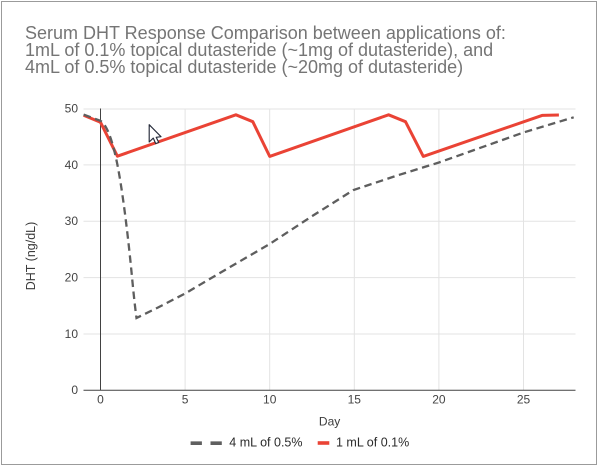 The width and height of the screenshot is (600, 468). I want to click on svg-text: 15, so click(355, 399).